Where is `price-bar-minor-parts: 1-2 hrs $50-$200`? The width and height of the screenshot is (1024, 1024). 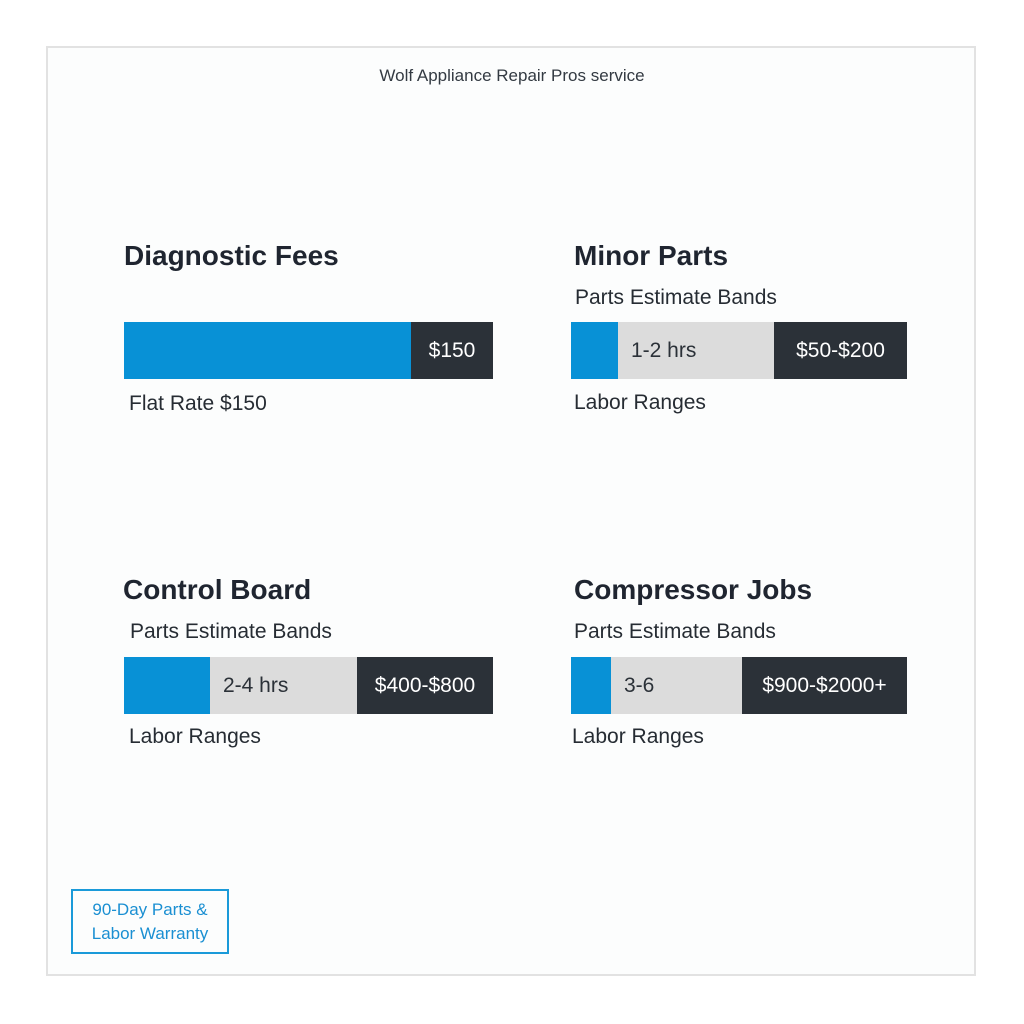 price-bar-minor-parts: 1-2 hrs $50-$200 is located at coordinates (739, 350).